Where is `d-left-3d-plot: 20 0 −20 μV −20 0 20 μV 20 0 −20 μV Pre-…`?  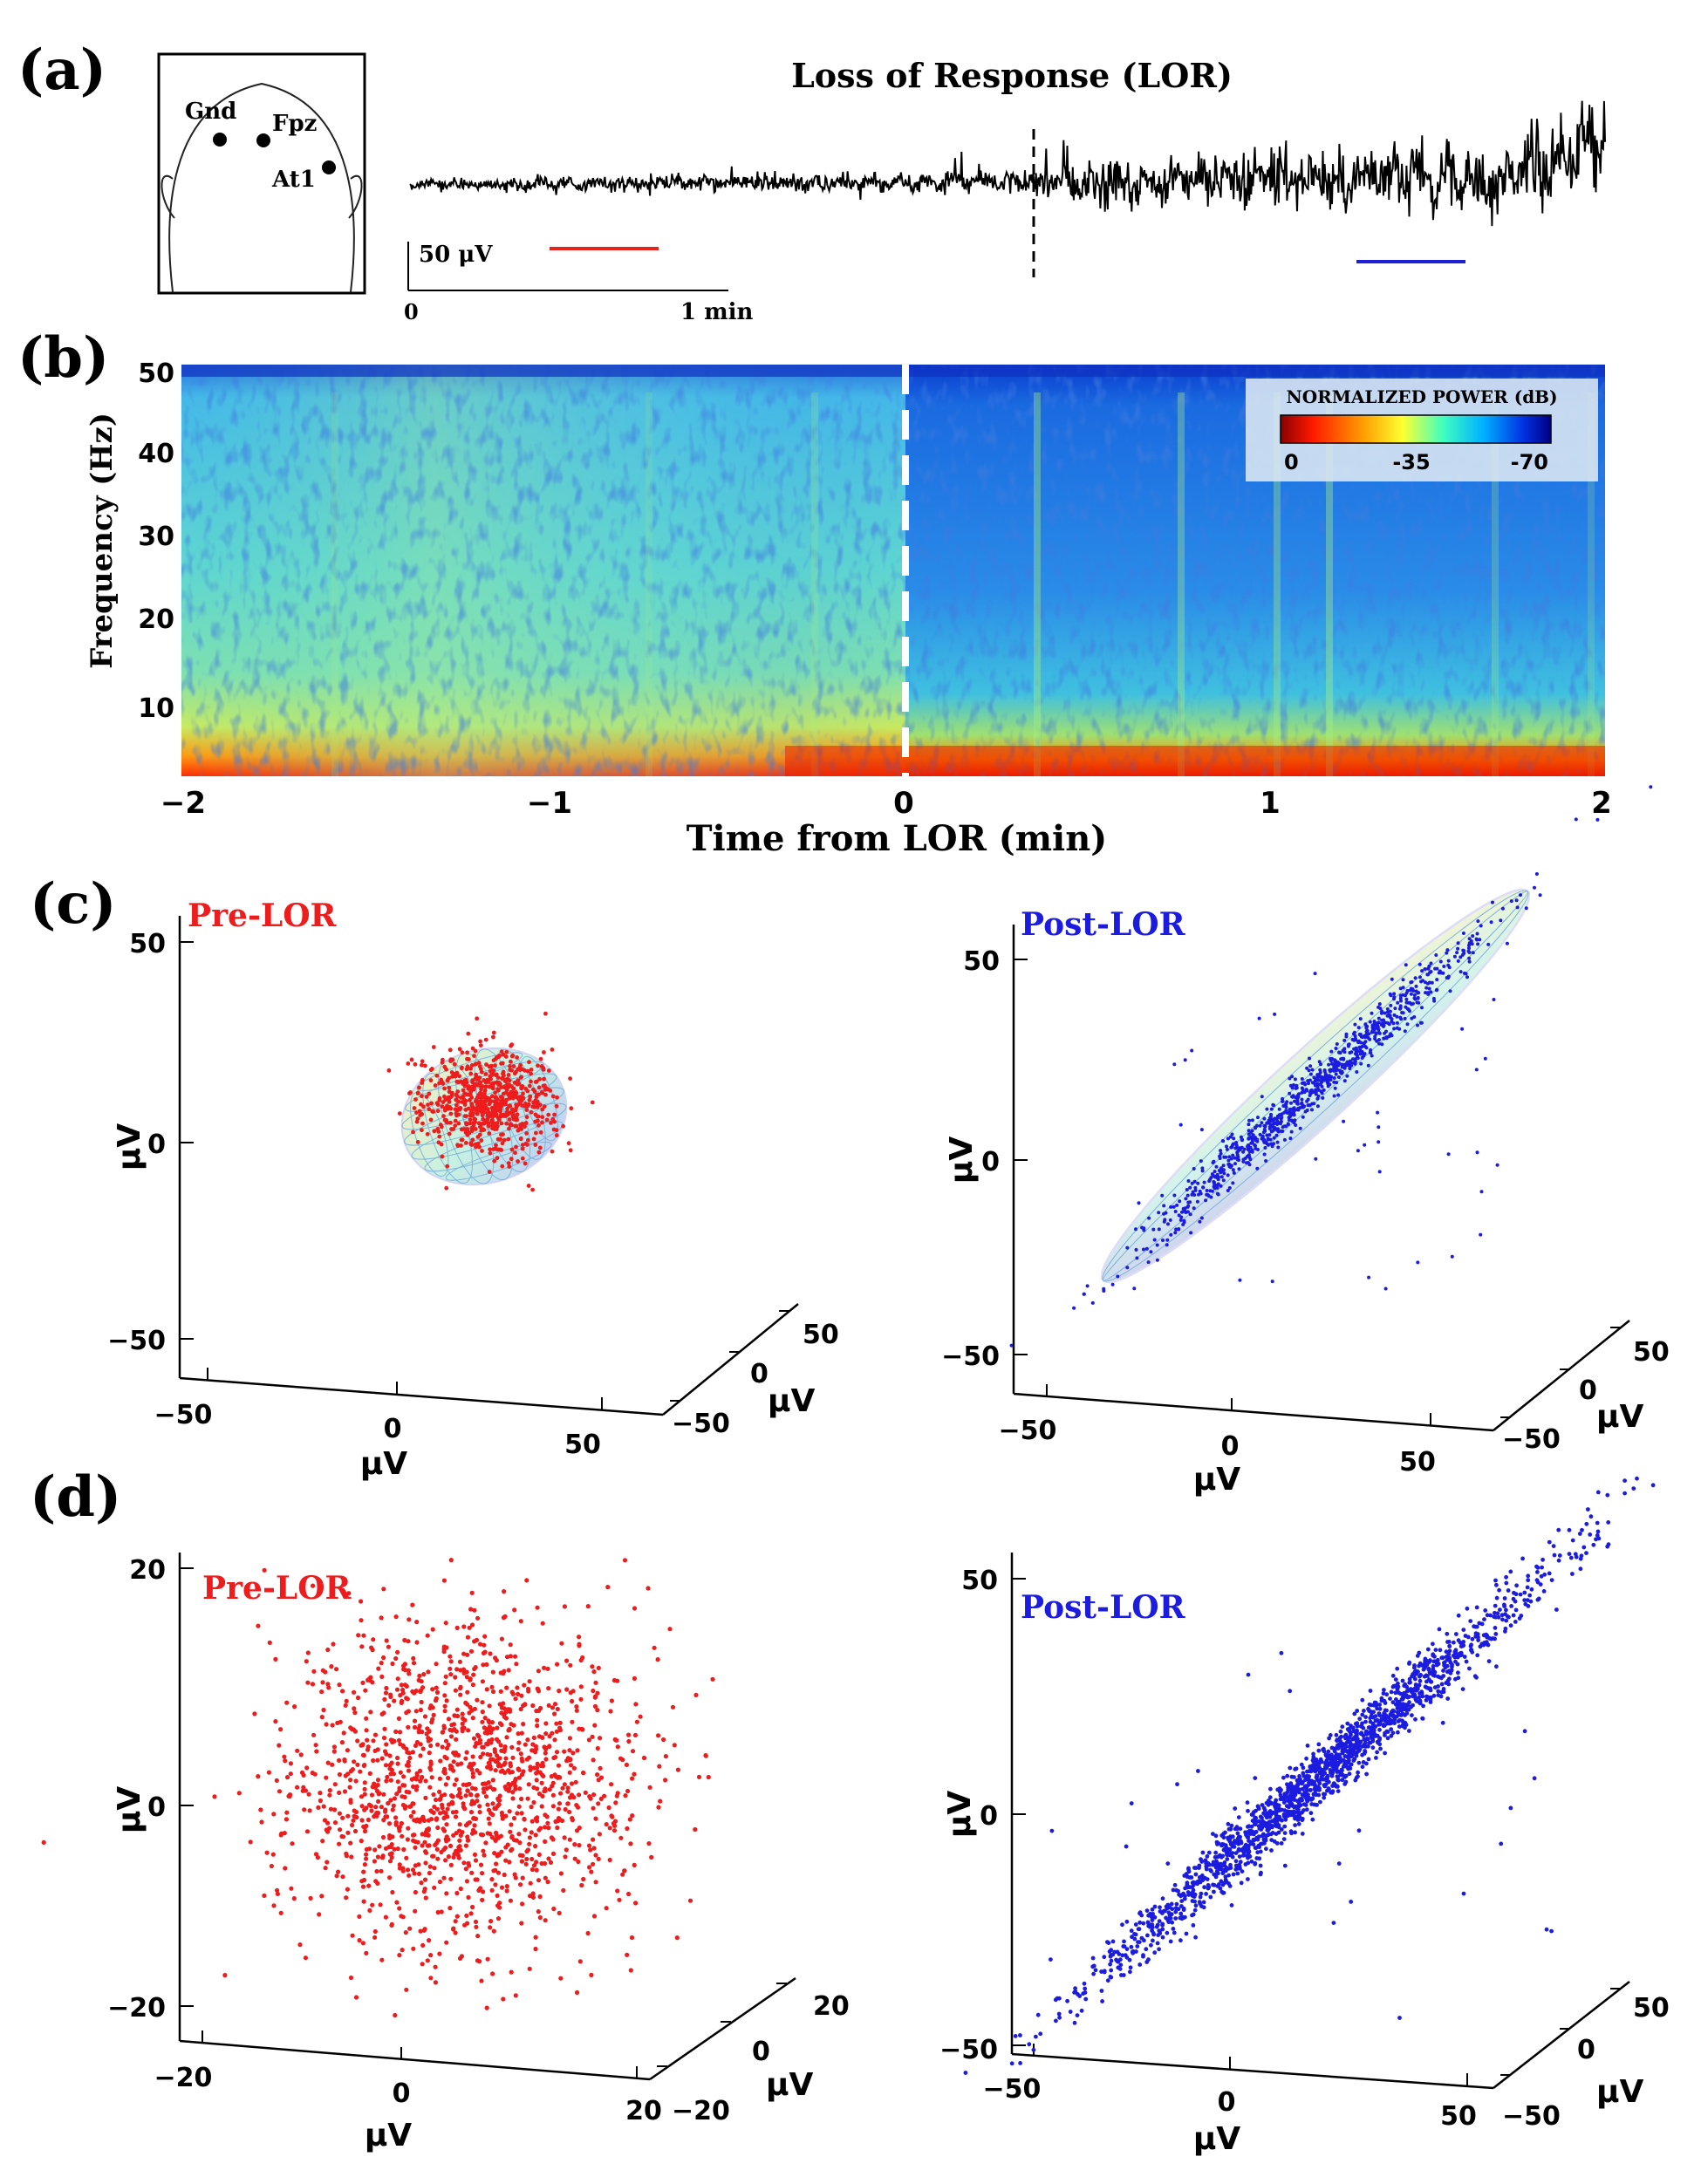 d-left-3d-plot: 20 0 −20 μV −20 0 20 μV 20 0 −20 μV Pre-… is located at coordinates (445, 1853).